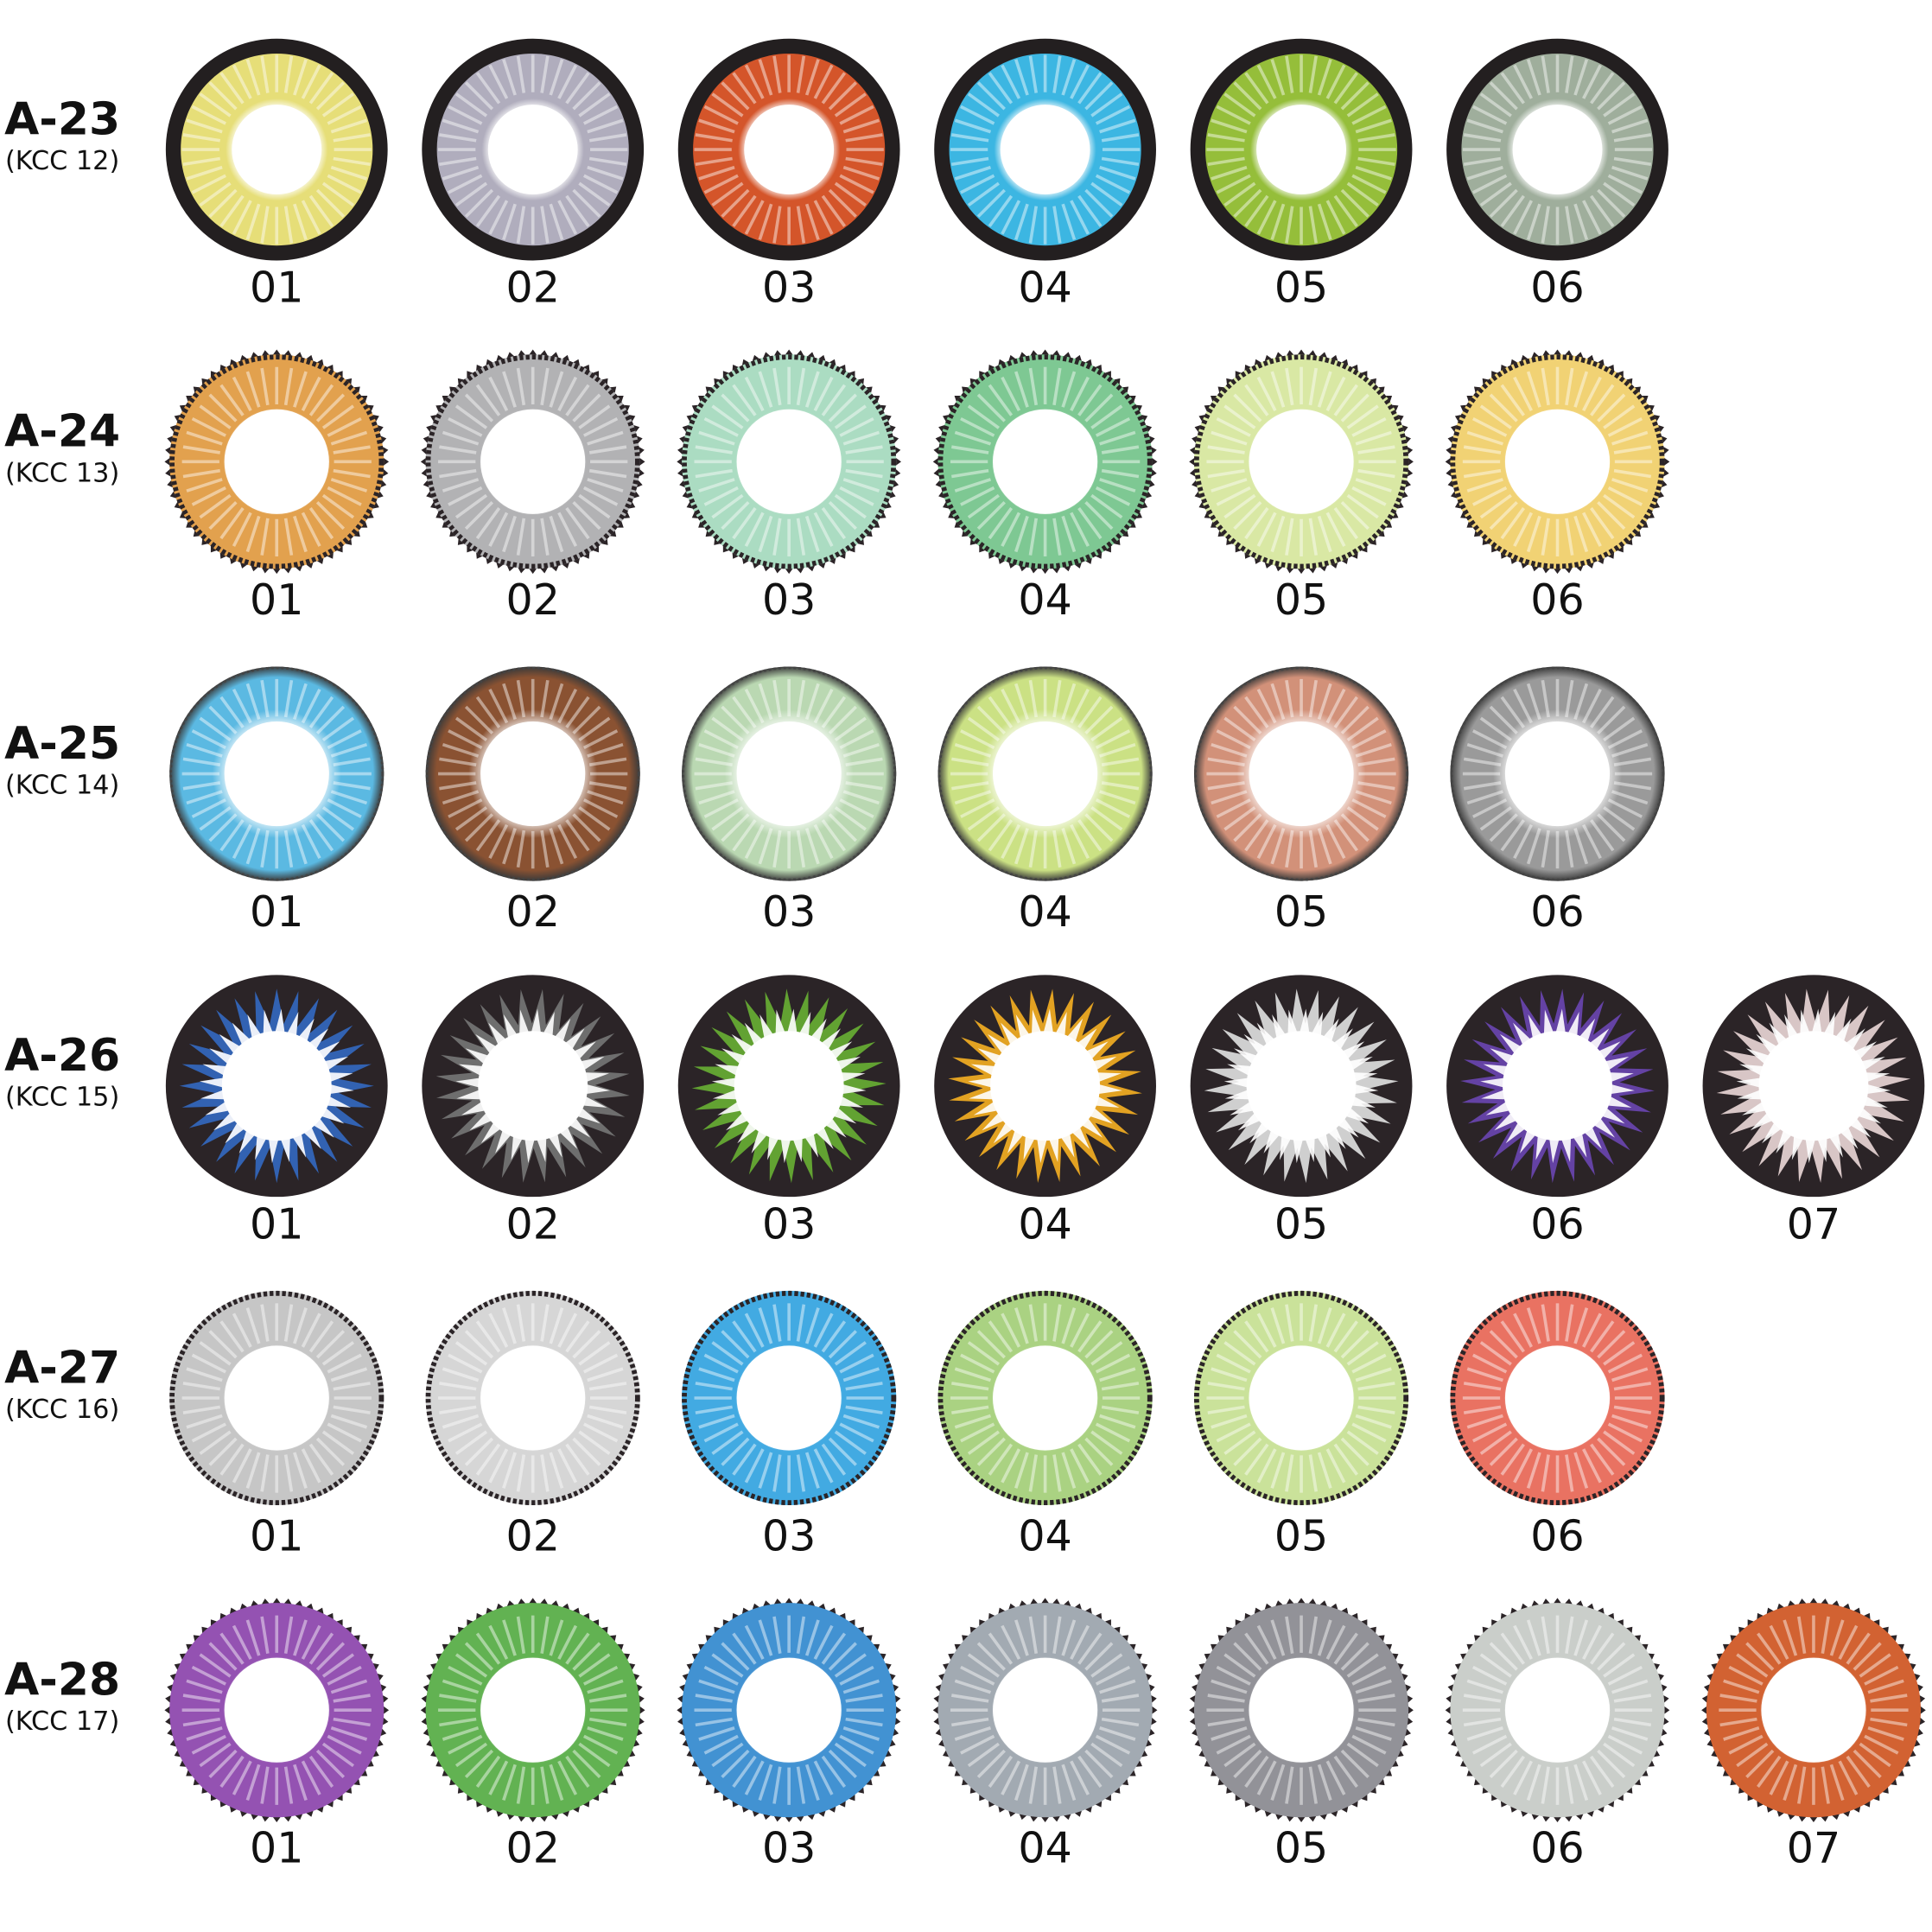  What do you see at coordinates (276, 1848) in the screenshot?
I see `item-number: 01` at bounding box center [276, 1848].